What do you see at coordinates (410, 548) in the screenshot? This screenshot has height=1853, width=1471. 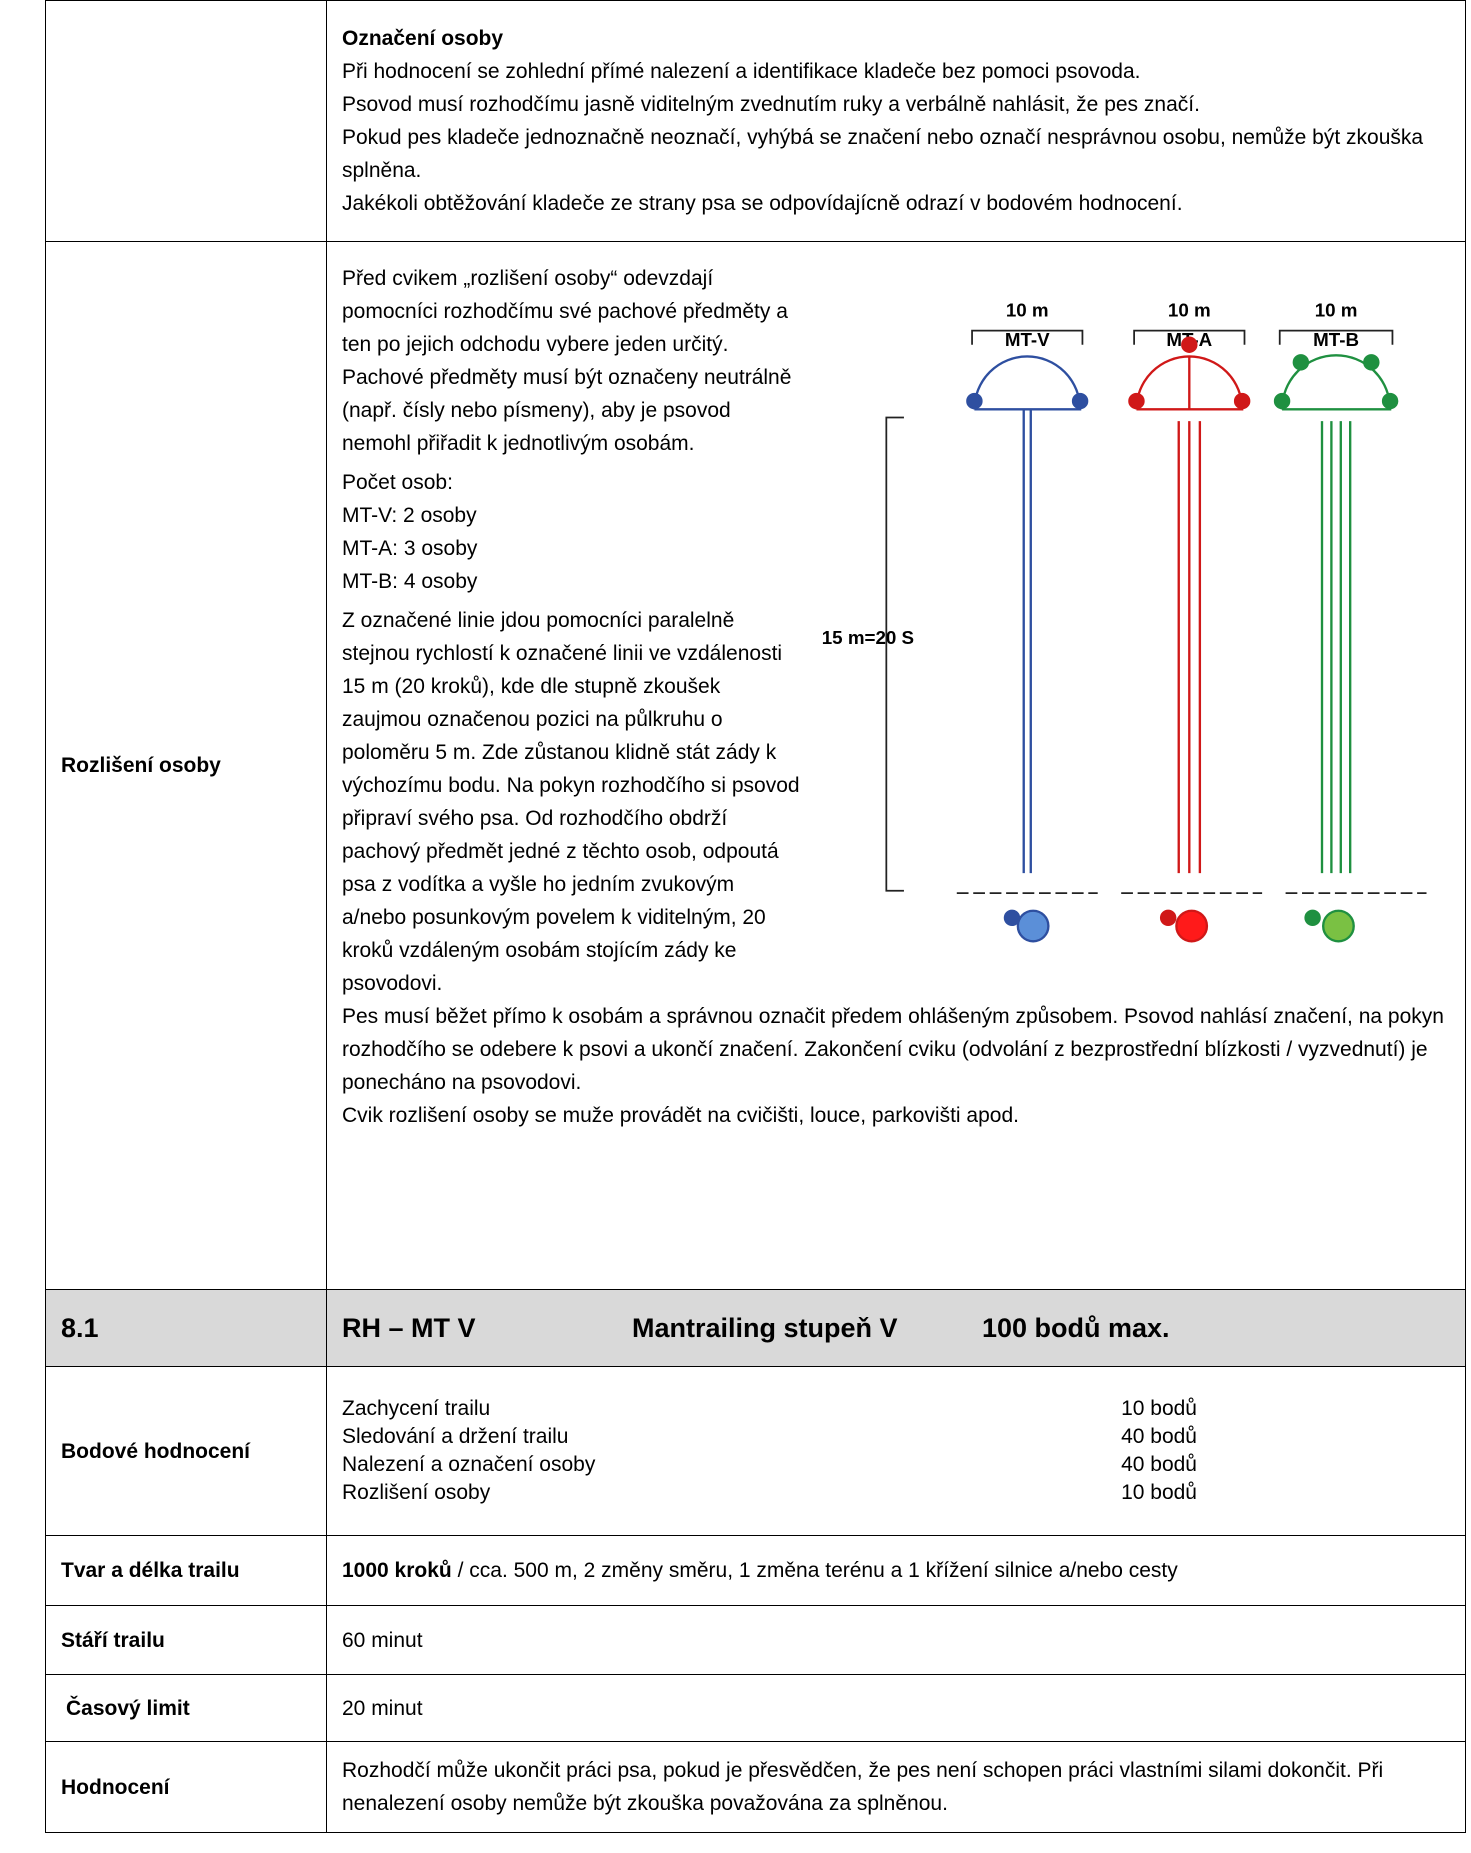 I see `text: MT-A: 3 osoby` at bounding box center [410, 548].